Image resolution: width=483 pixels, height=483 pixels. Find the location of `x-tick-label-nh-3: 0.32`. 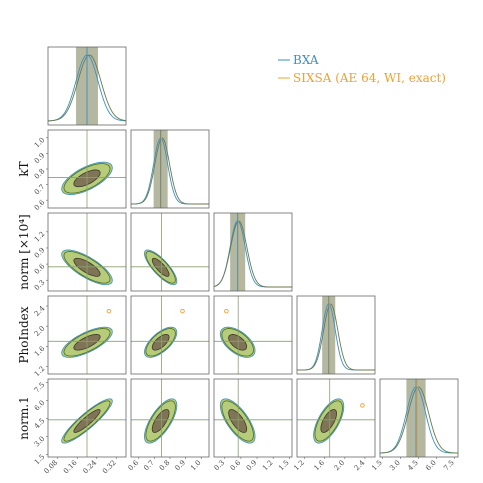

x-tick-label-nh-3: 0.32 is located at coordinates (109, 467).